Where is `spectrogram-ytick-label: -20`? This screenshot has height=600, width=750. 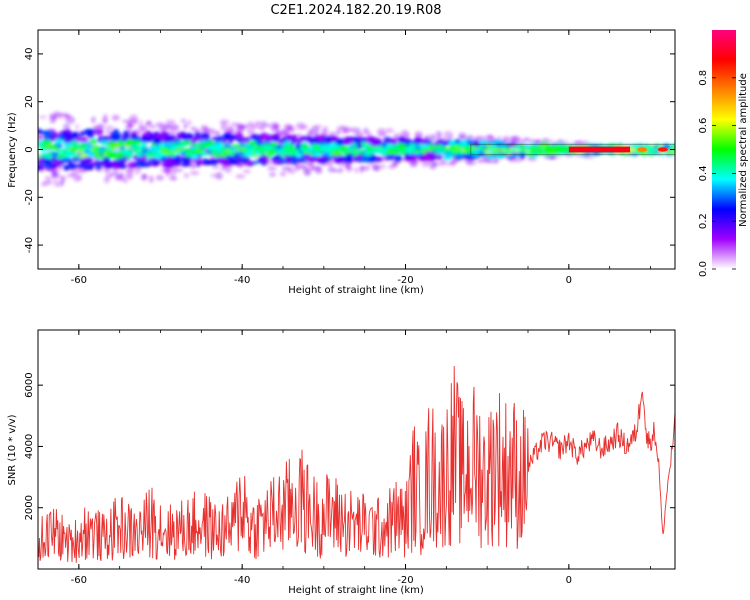
spectrogram-ytick-label: -20 is located at coordinates (29, 197).